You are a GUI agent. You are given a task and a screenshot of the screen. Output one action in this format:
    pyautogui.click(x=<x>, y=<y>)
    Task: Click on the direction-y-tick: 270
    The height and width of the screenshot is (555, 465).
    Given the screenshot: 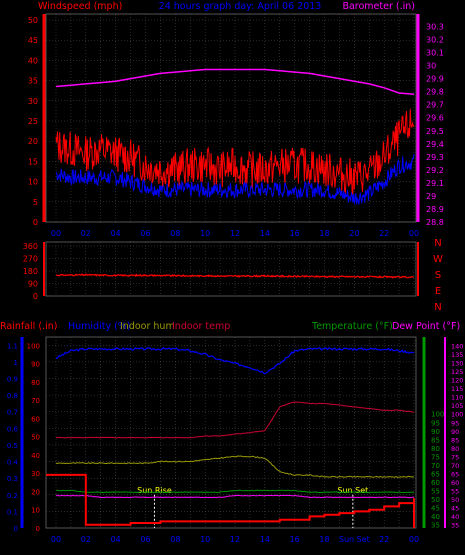 What is the action you would take?
    pyautogui.click(x=30, y=259)
    